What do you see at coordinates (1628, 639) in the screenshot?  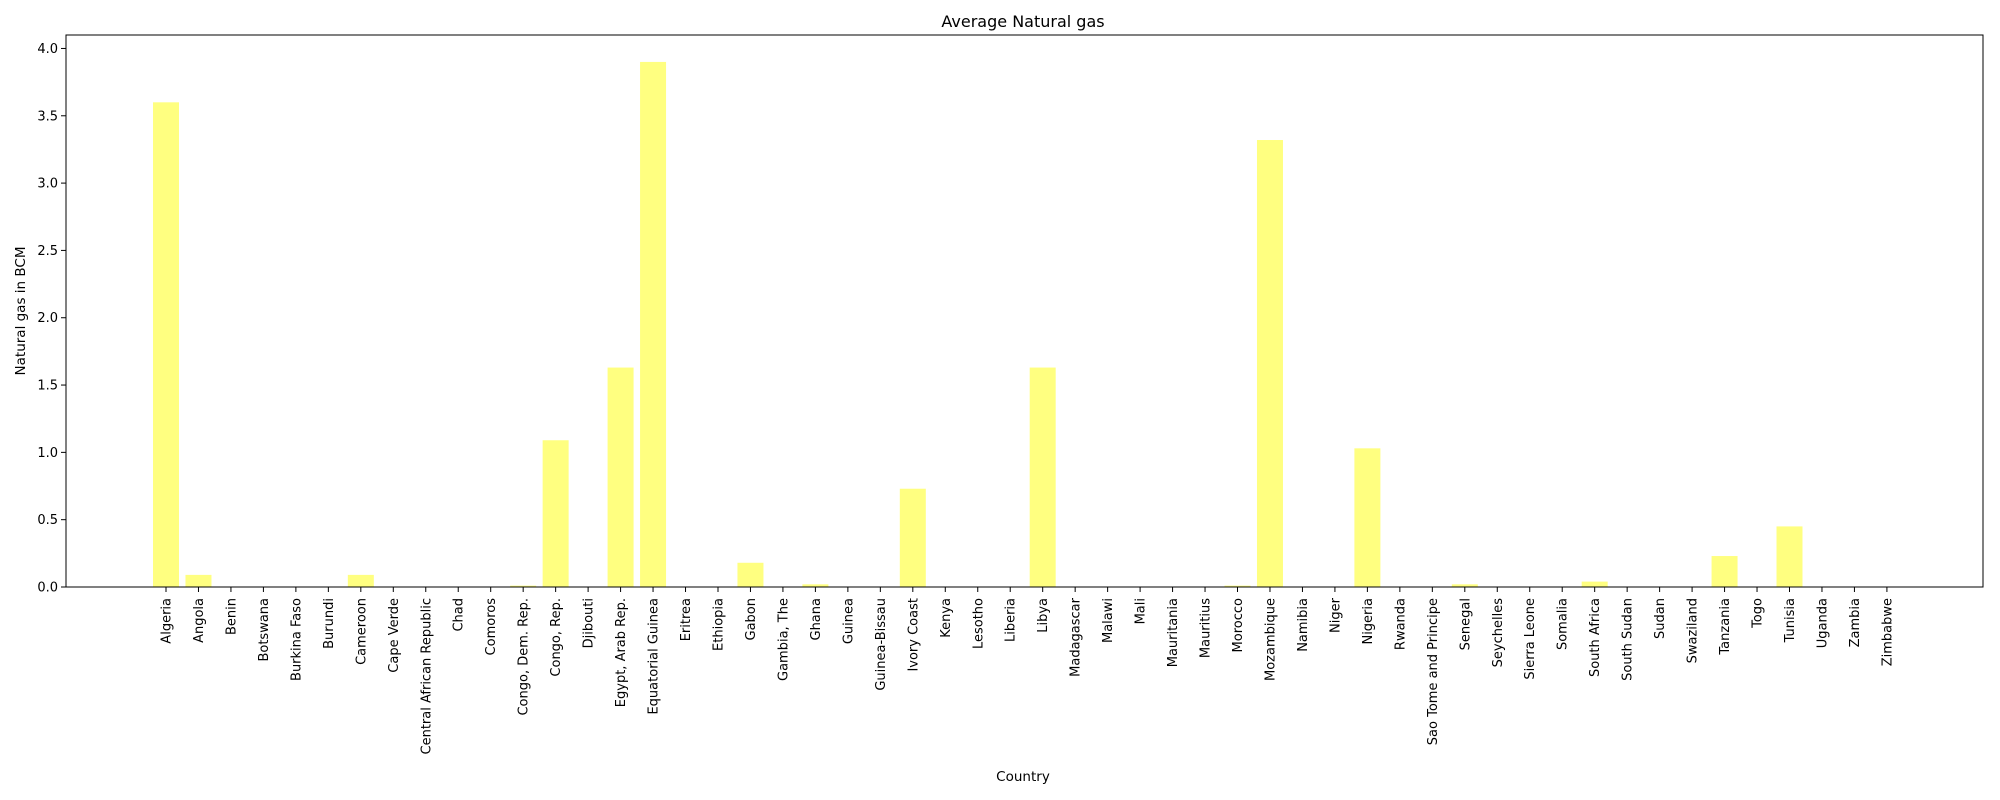 I see `x-tick-label: South Sudan` at bounding box center [1628, 639].